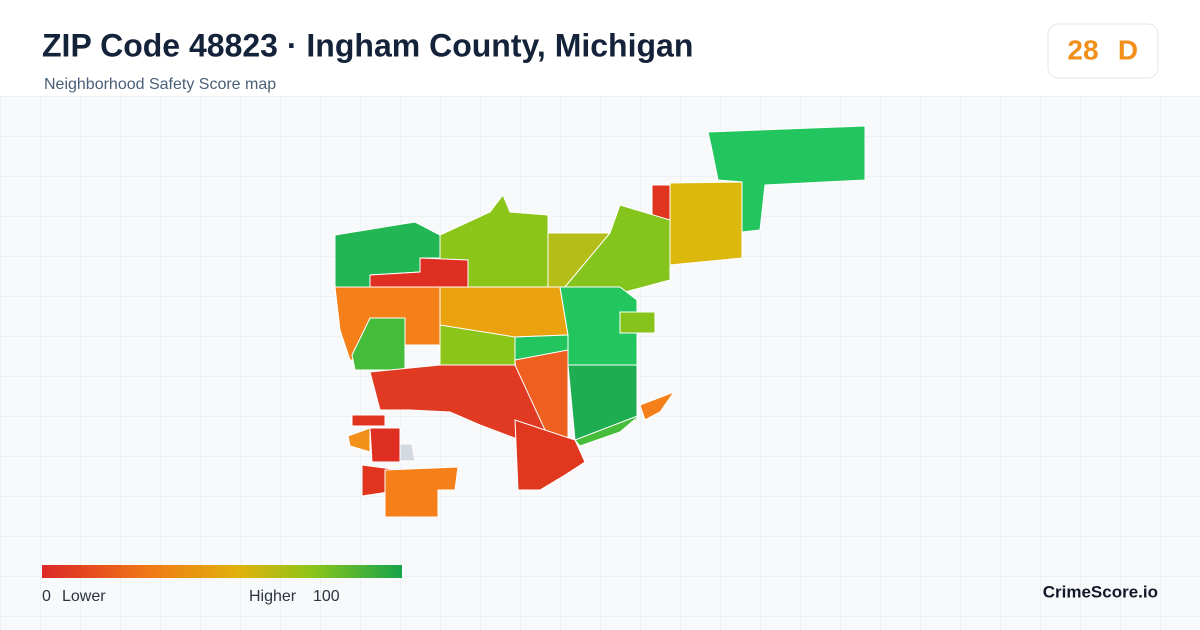 The height and width of the screenshot is (630, 1200). I want to click on legend-max-label: Higher, so click(273, 596).